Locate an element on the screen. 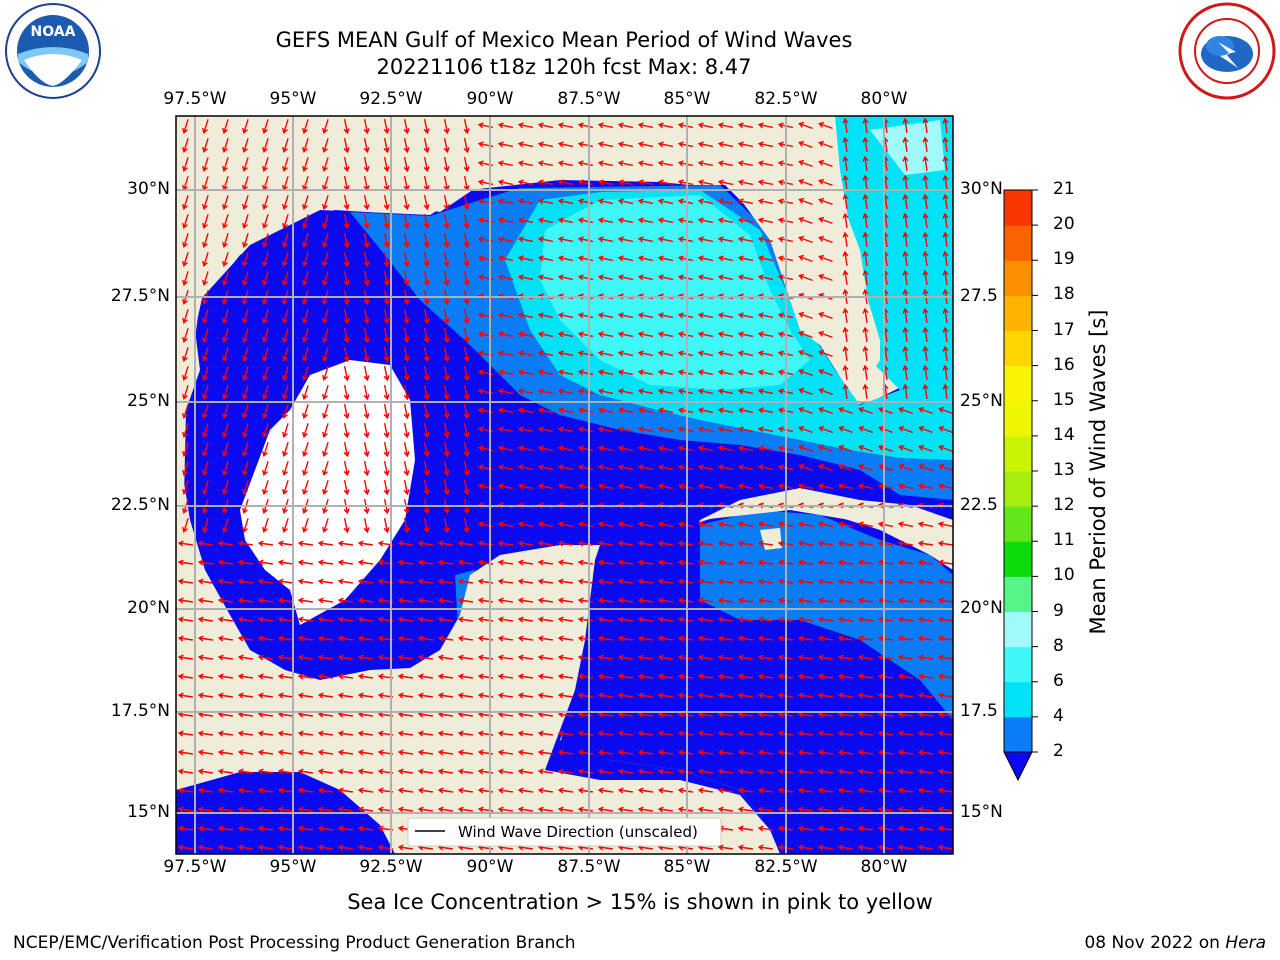 This screenshot has height=960, width=1280. legend-label: Wind Wave Direction (unscaled) is located at coordinates (578, 832).